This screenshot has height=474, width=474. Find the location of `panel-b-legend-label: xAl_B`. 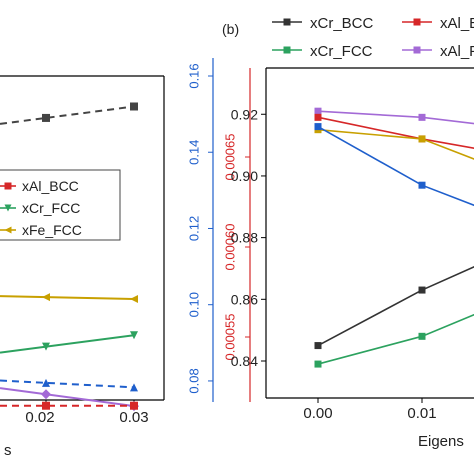

panel-b-legend-label: xAl_B is located at coordinates (457, 23).